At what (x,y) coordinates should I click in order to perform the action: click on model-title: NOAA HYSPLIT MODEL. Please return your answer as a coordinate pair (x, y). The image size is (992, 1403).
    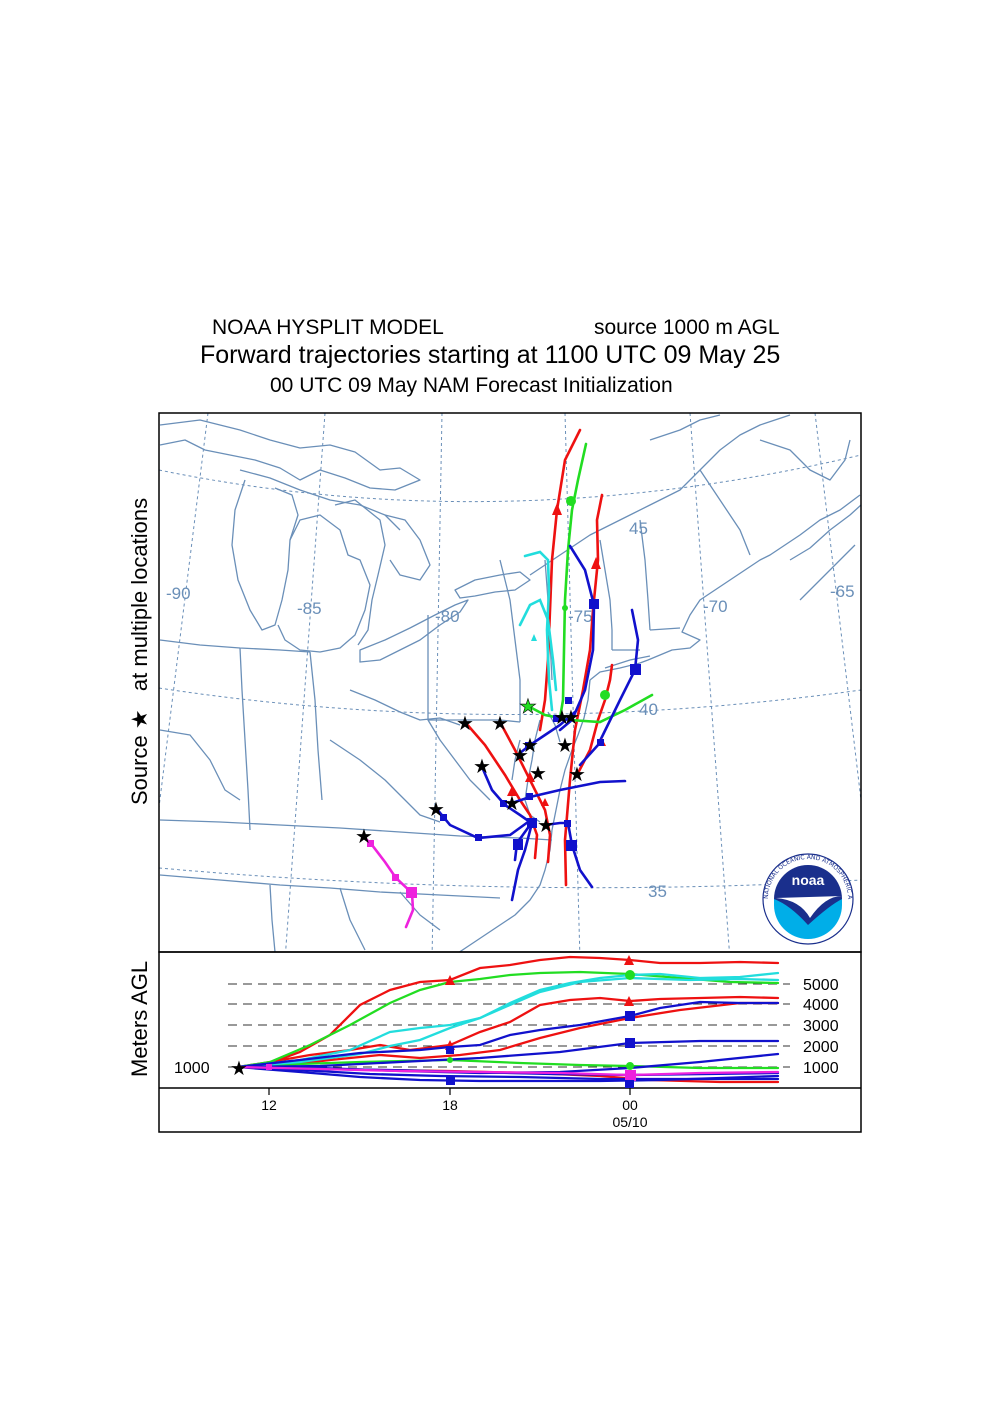
    Looking at the image, I should click on (328, 327).